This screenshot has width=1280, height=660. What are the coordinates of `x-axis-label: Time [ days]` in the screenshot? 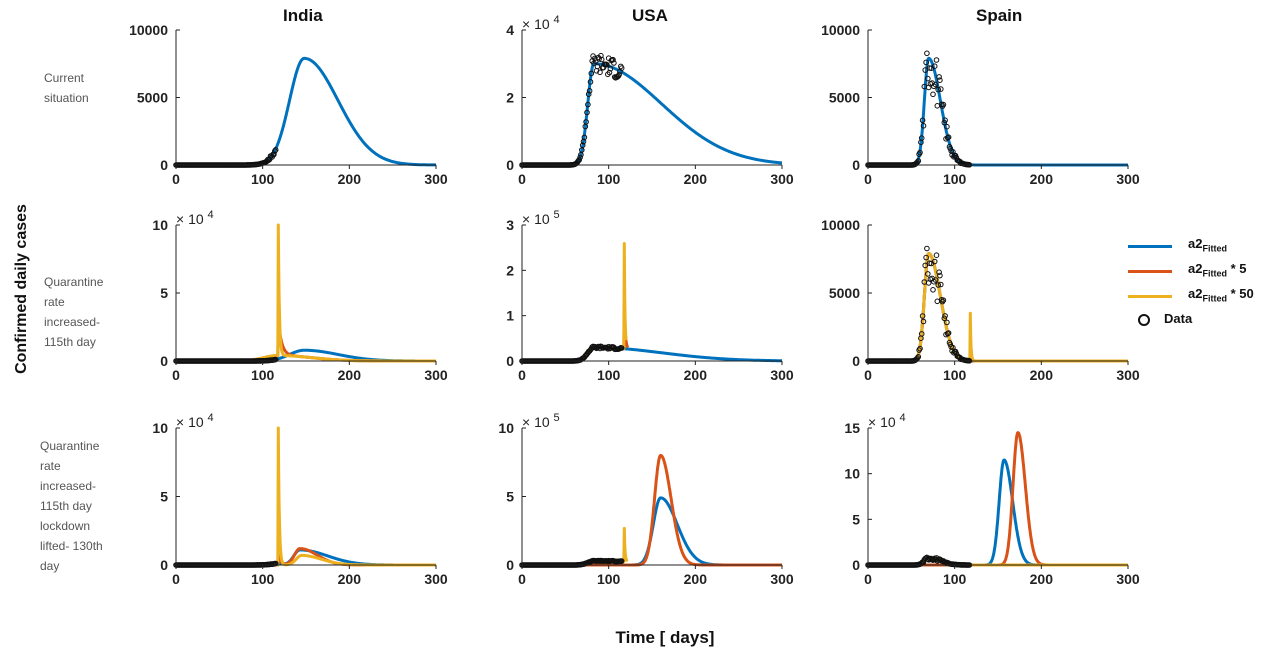 It's located at (665, 637).